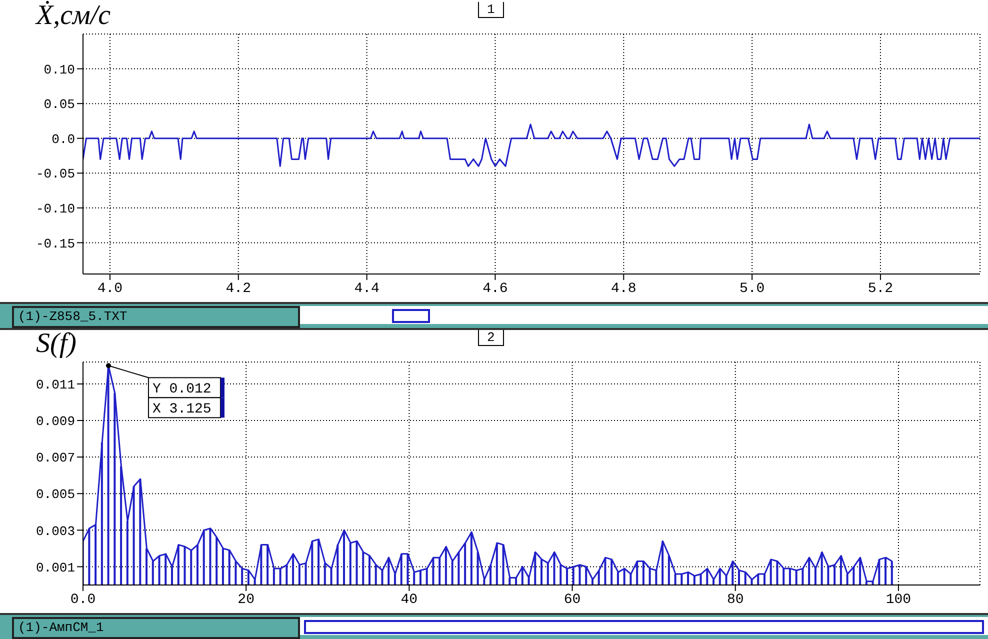  Describe the element at coordinates (110, 288) in the screenshot. I see `x-tick-label: 4.0` at that location.